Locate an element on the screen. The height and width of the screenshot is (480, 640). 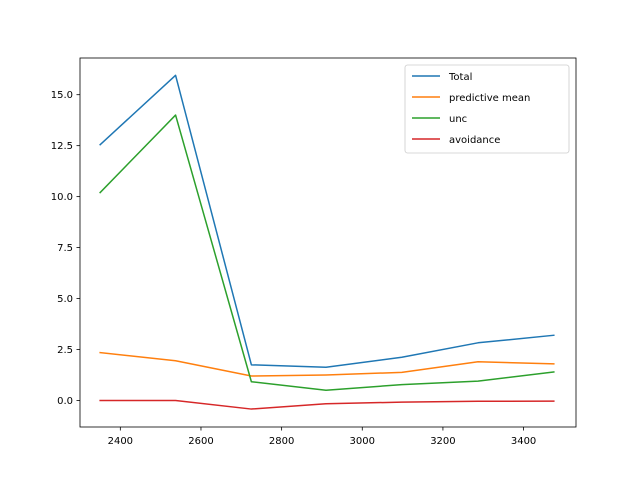
legend-box is located at coordinates (487, 109).